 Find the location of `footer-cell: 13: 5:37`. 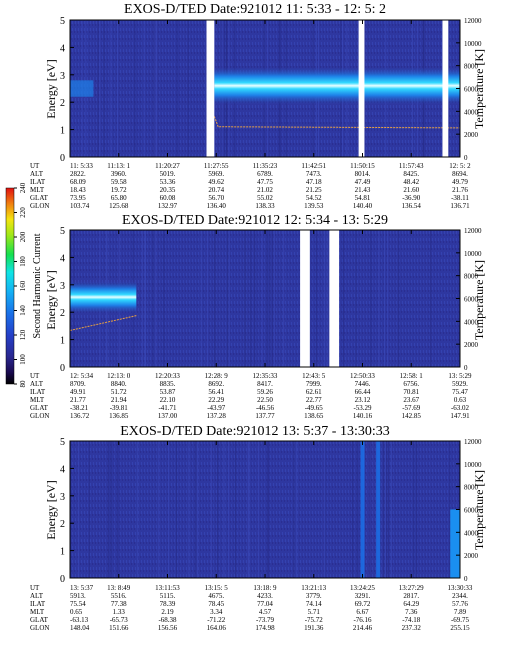

footer-cell: 13: 5:37 is located at coordinates (82, 588).